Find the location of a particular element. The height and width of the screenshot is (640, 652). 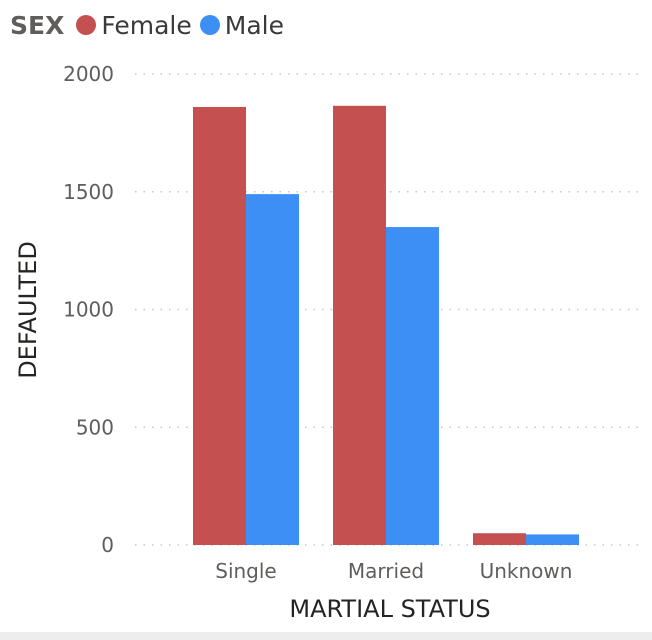

legend-label-male: Male is located at coordinates (254, 25).